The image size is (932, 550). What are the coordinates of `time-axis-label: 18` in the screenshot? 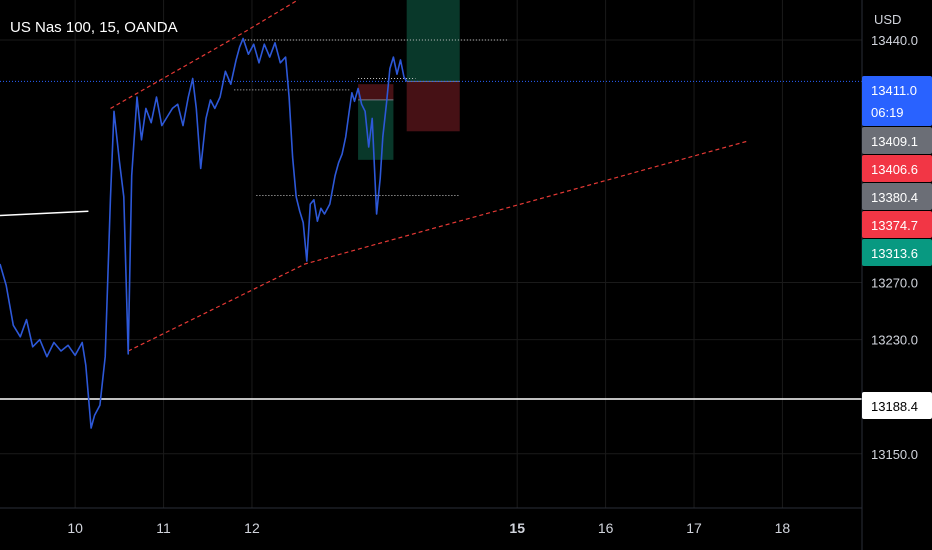 It's located at (783, 528).